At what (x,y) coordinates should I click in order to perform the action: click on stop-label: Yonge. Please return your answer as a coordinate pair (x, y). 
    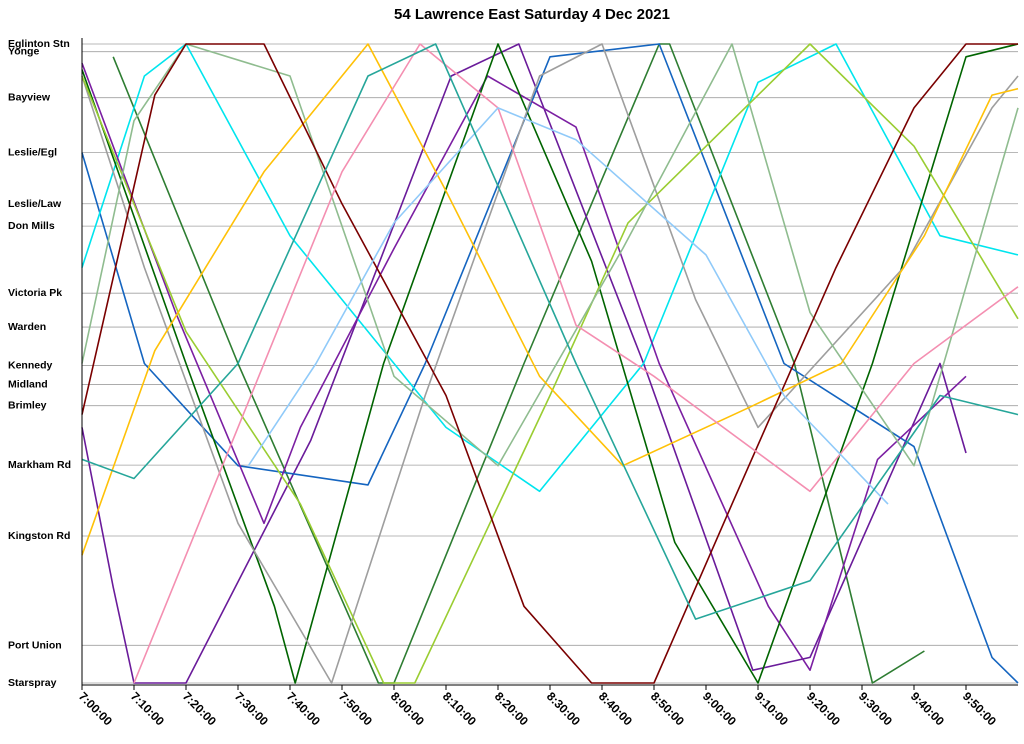
    Looking at the image, I should click on (23, 52).